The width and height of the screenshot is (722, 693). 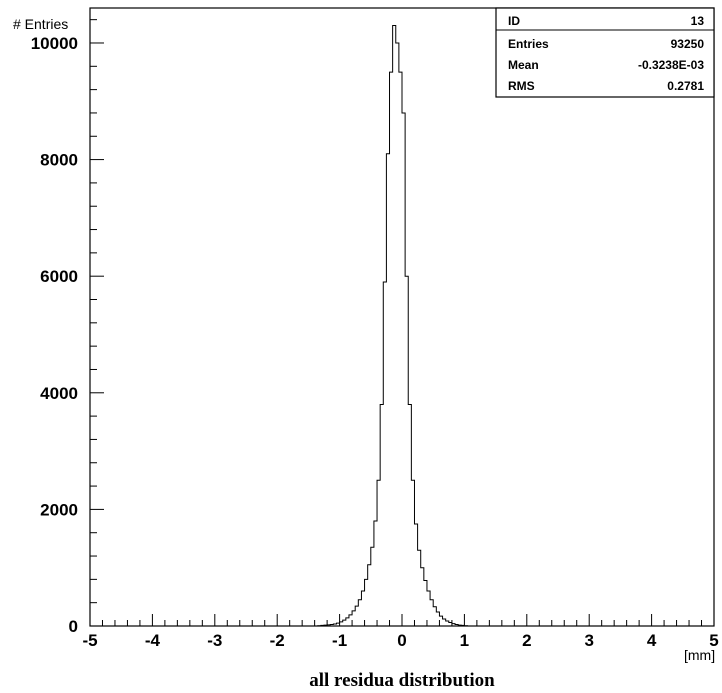 I want to click on x-tick-label: 1, so click(x=464, y=640).